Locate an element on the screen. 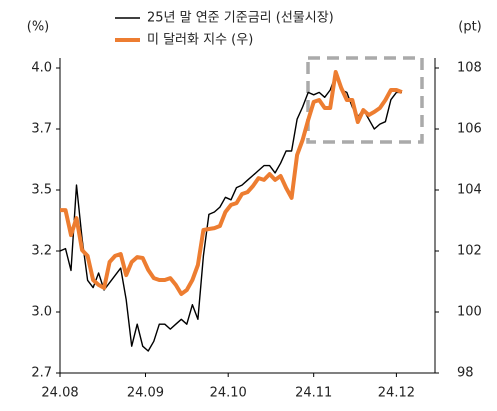 The width and height of the screenshot is (497, 411). y2-tick-label: 104 is located at coordinates (469, 190).